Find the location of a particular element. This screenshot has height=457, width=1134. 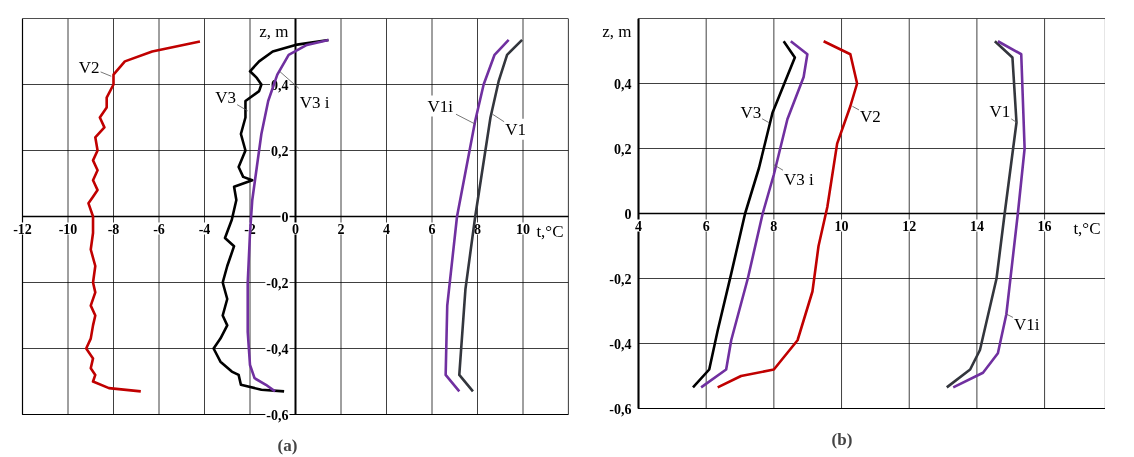

text: (b) is located at coordinates (842, 439).